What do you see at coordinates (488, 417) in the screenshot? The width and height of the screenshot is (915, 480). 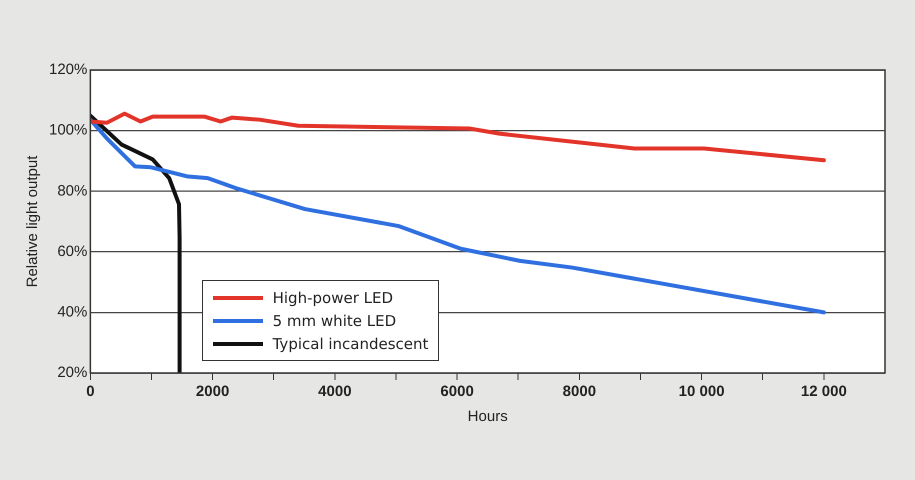 I see `x-axis-title: Hours` at bounding box center [488, 417].